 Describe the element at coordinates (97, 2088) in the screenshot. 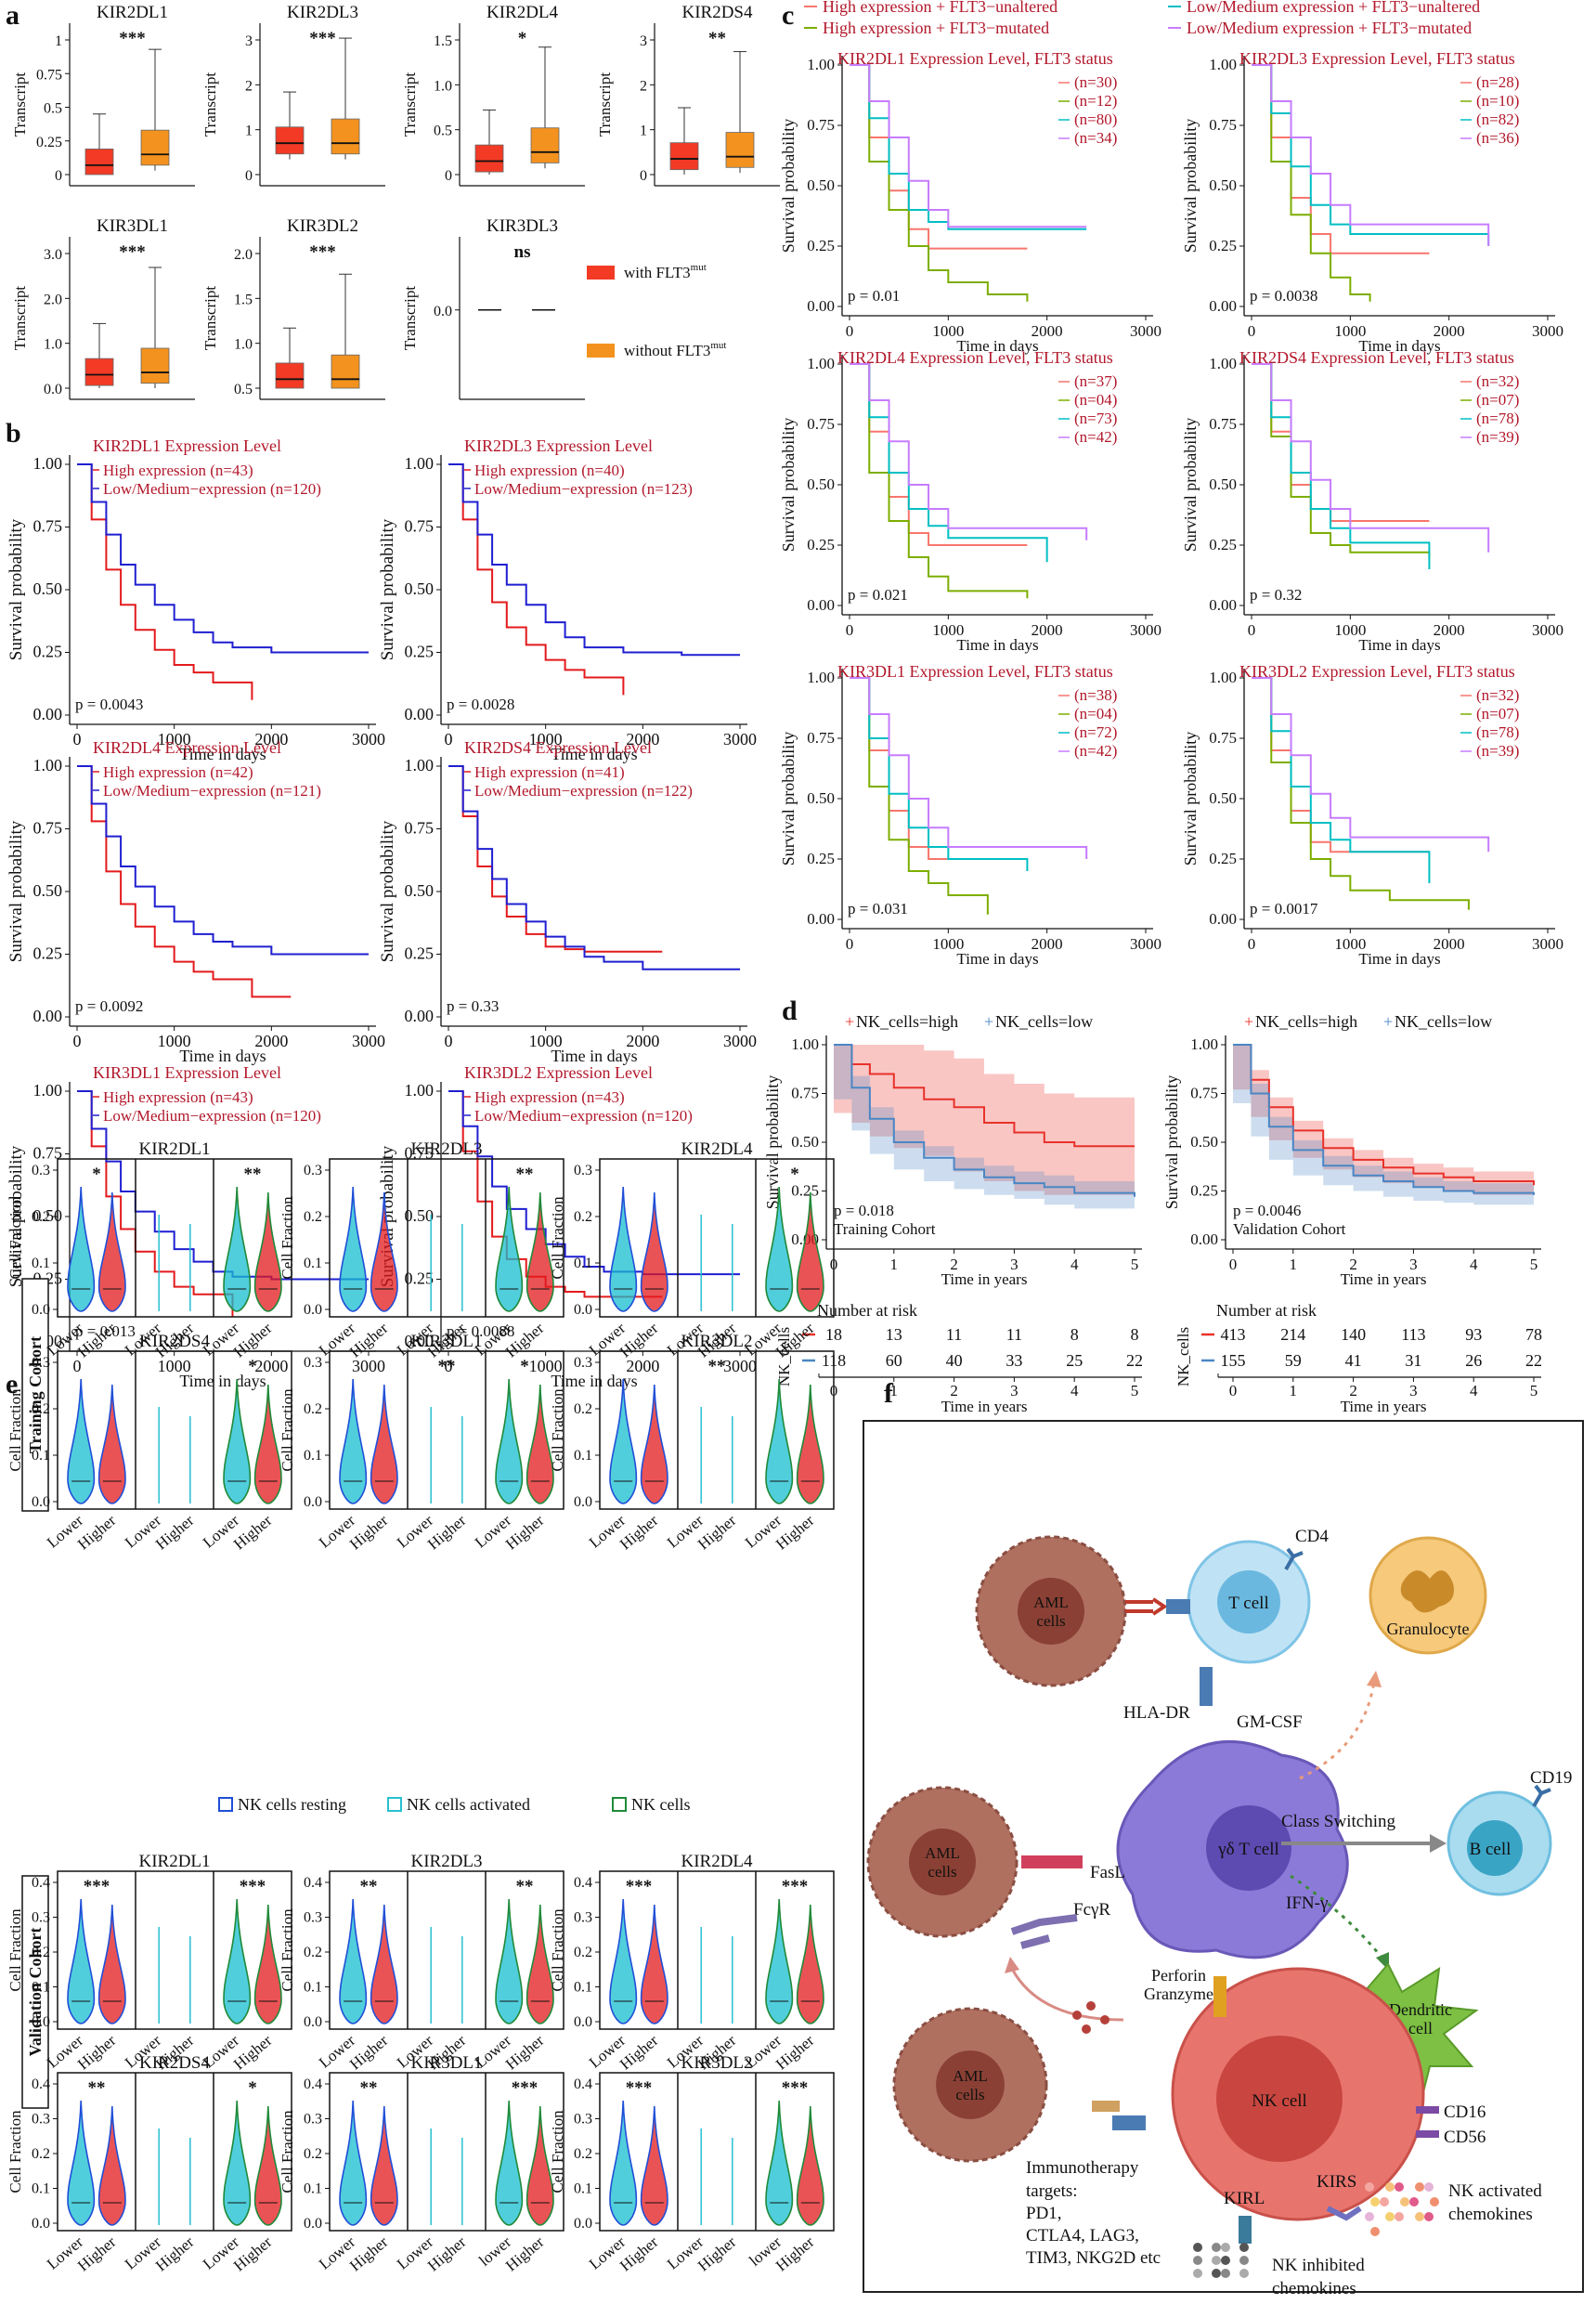

I see `significance-label: **` at that location.